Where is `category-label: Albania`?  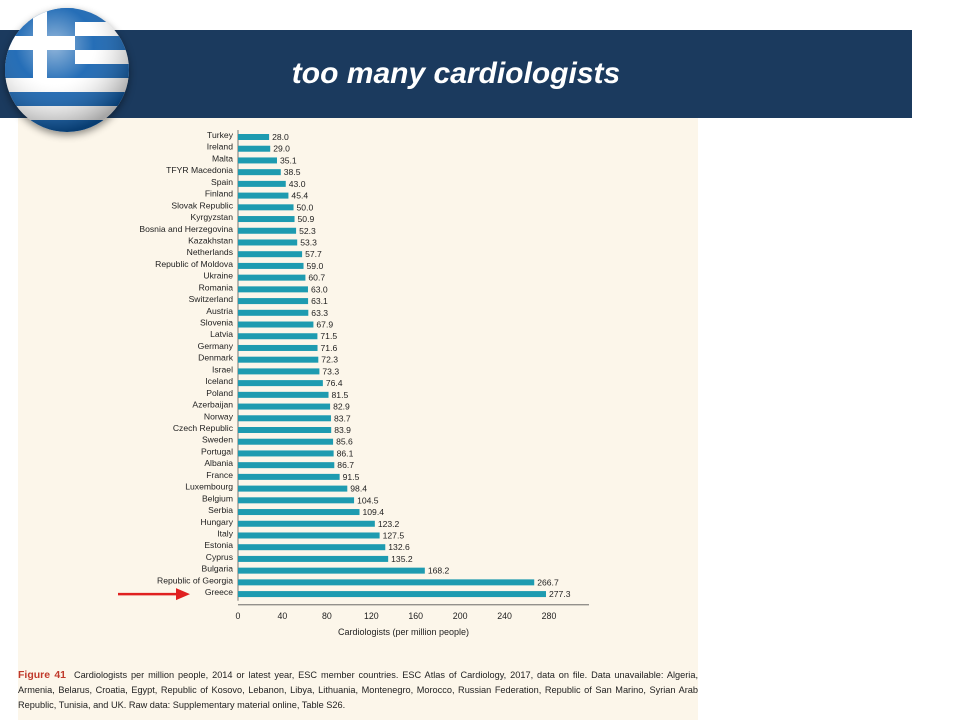 category-label: Albania is located at coordinates (218, 463).